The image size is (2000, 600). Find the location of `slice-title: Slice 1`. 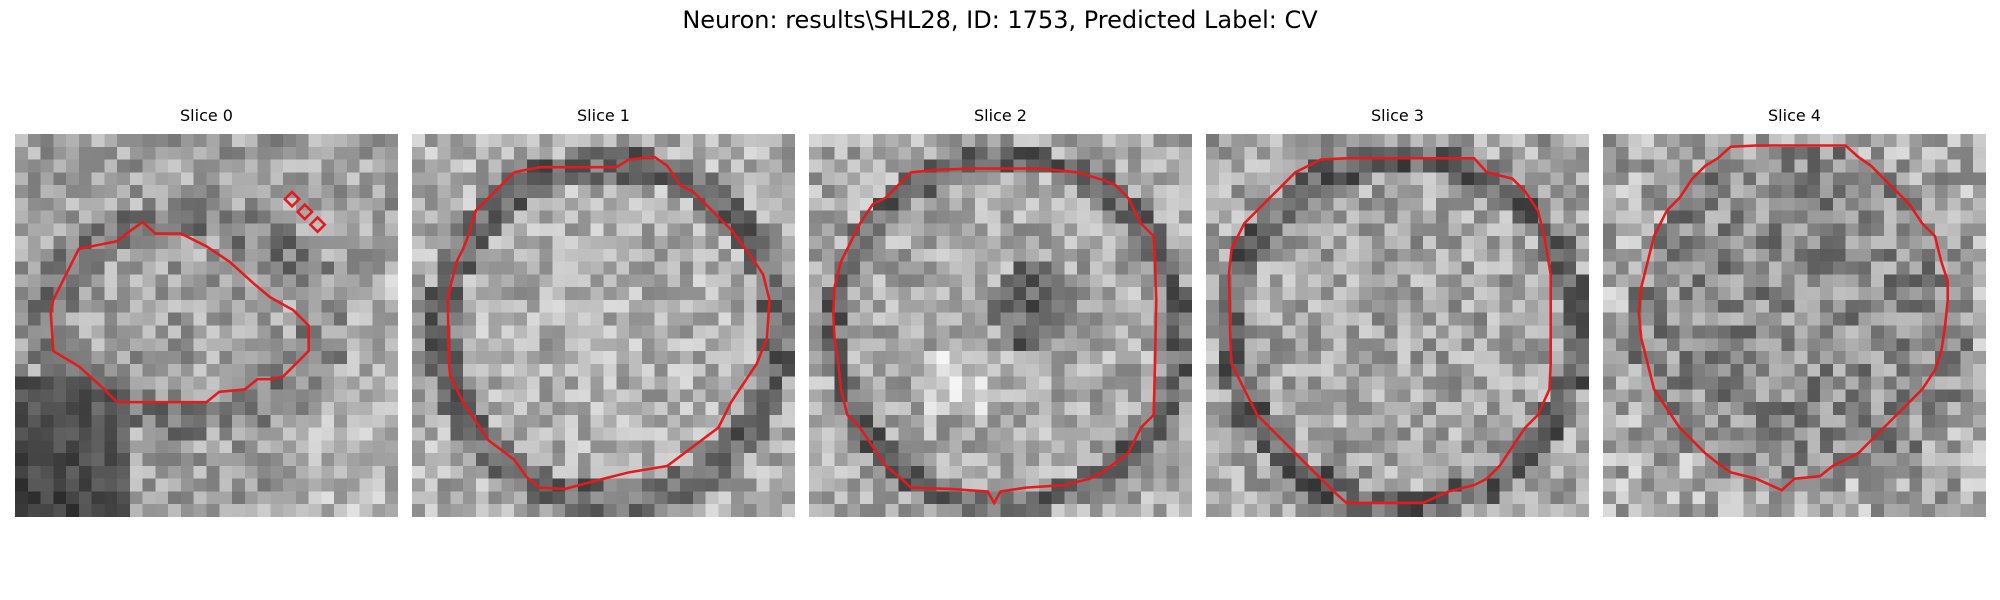

slice-title: Slice 1 is located at coordinates (603, 115).